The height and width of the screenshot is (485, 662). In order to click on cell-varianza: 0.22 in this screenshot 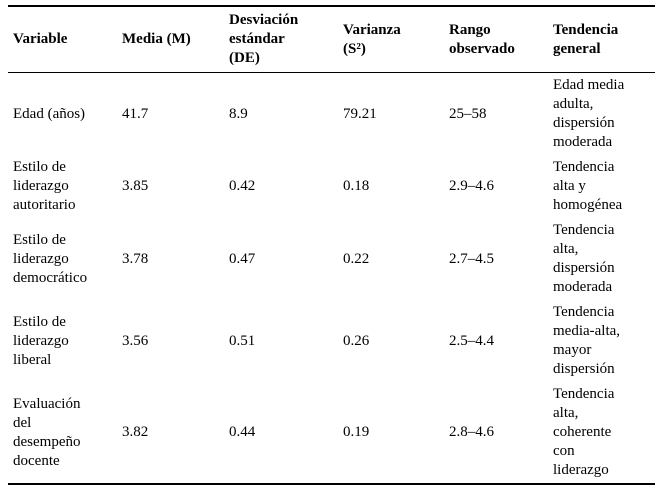, I will do `click(356, 258)`.